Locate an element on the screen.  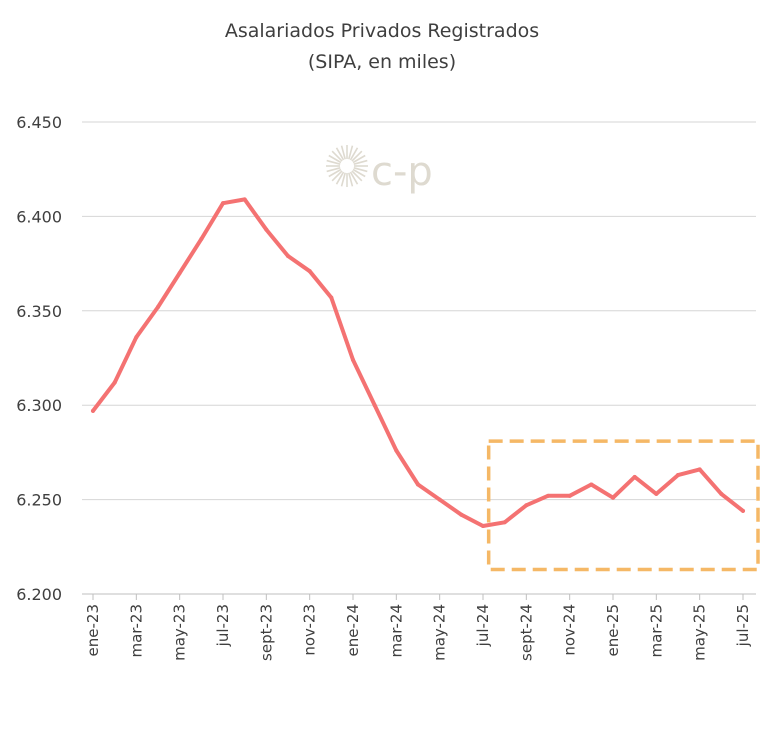
y-tick-label: 6.250 is located at coordinates (39, 500).